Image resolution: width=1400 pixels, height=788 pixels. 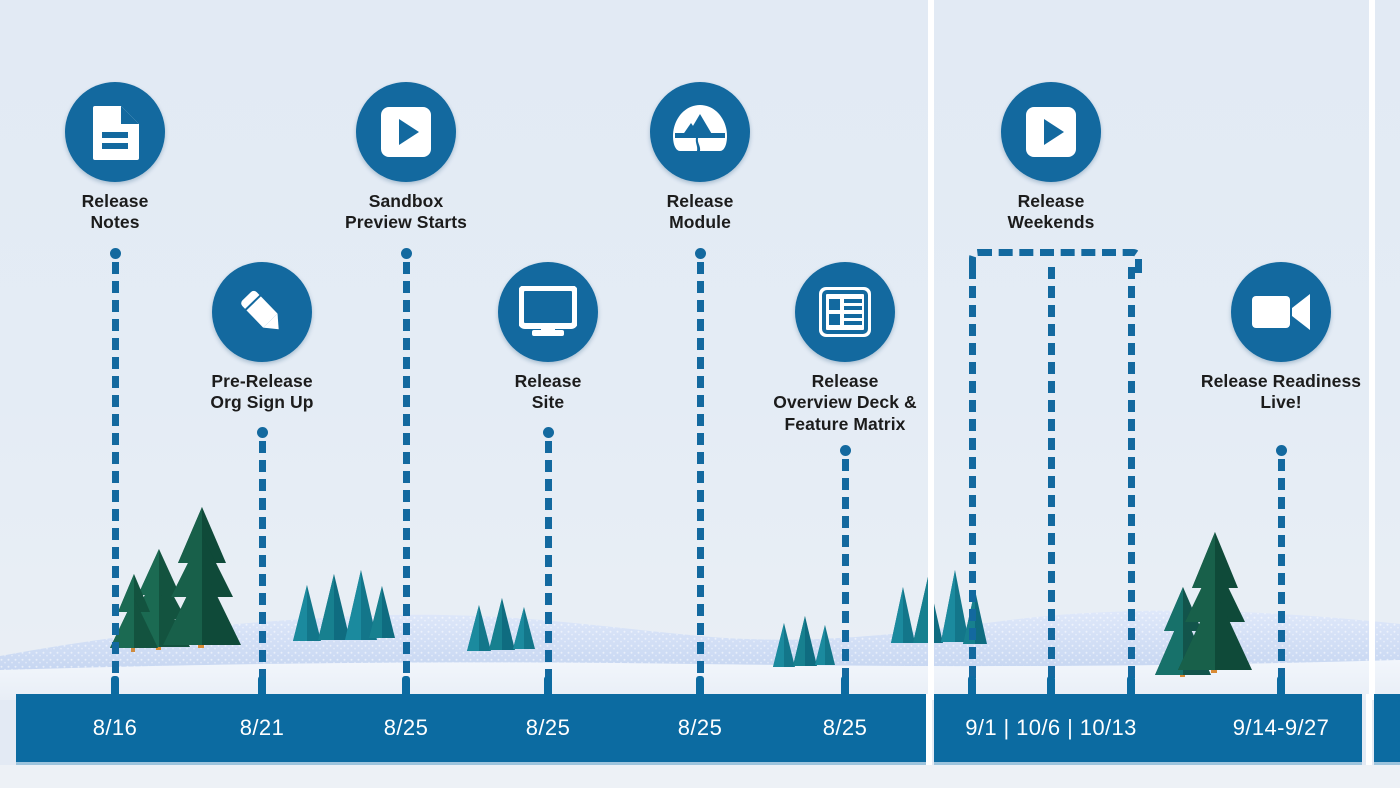 I want to click on document-icon, so click(x=115, y=132).